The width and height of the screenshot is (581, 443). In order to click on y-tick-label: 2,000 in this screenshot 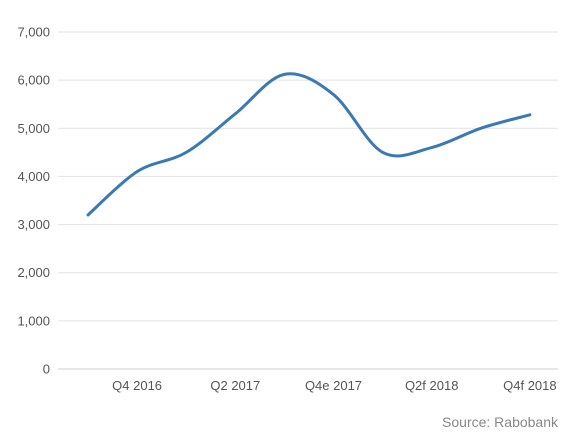, I will do `click(33, 272)`.